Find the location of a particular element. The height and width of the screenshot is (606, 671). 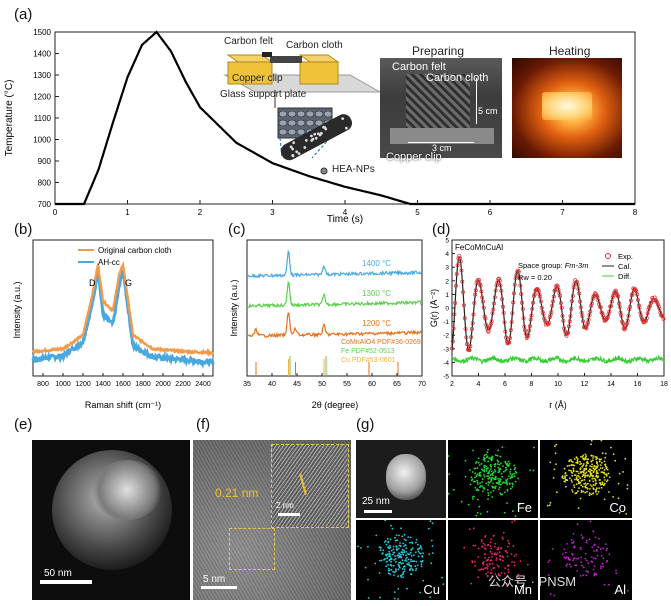

scale-bar-f-label: 5 nm is located at coordinates (214, 579).